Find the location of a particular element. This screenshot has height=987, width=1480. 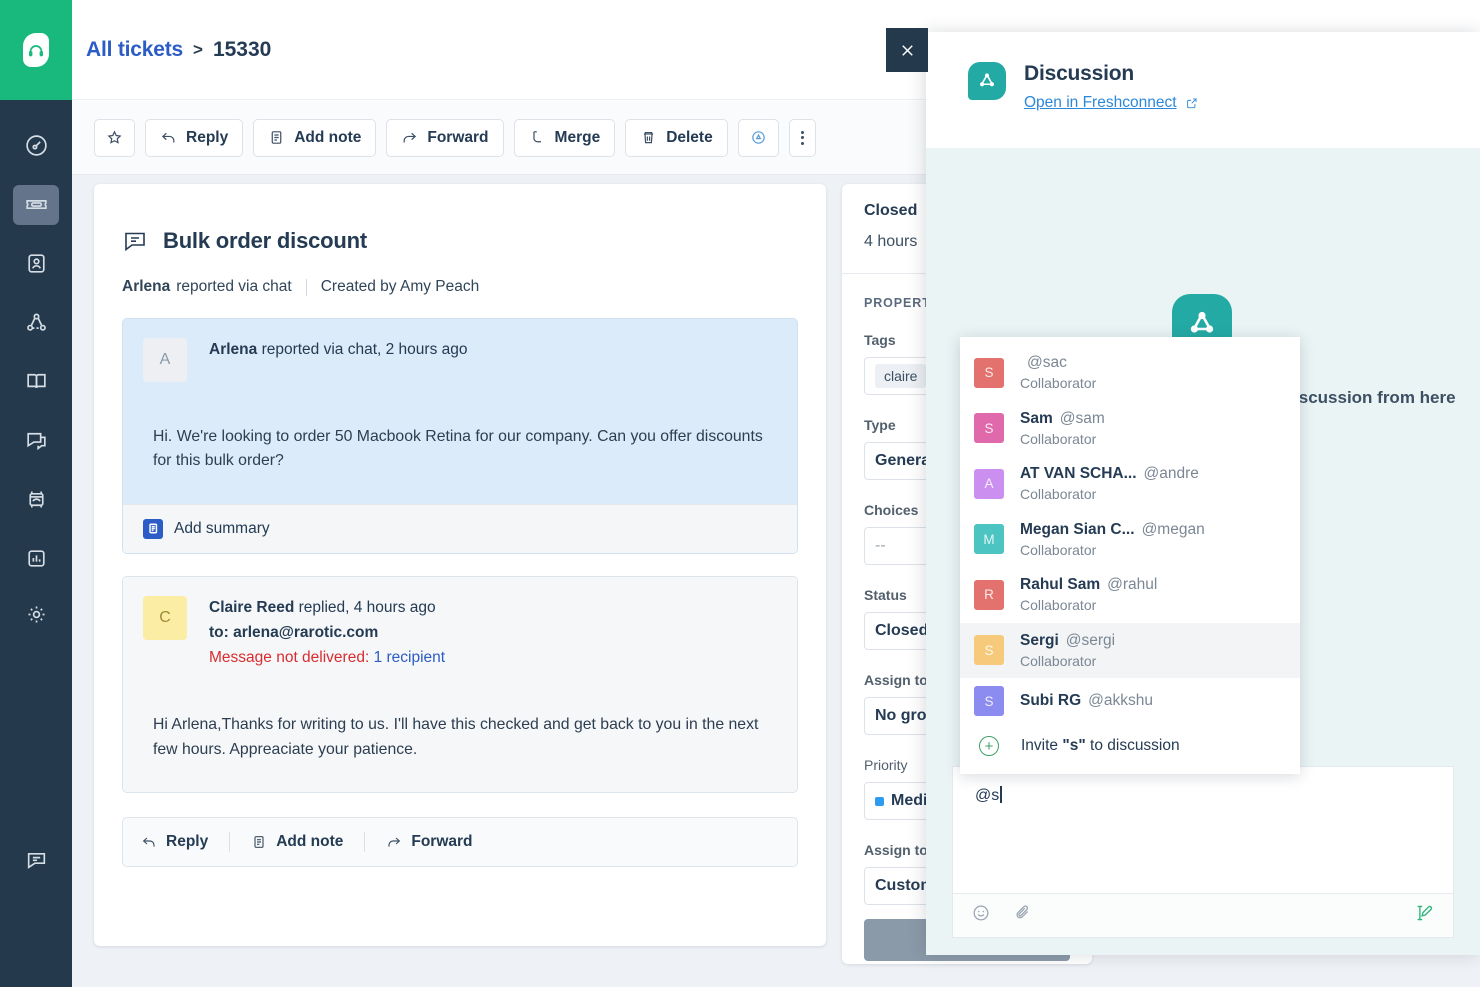

chat-icon is located at coordinates (36, 860).